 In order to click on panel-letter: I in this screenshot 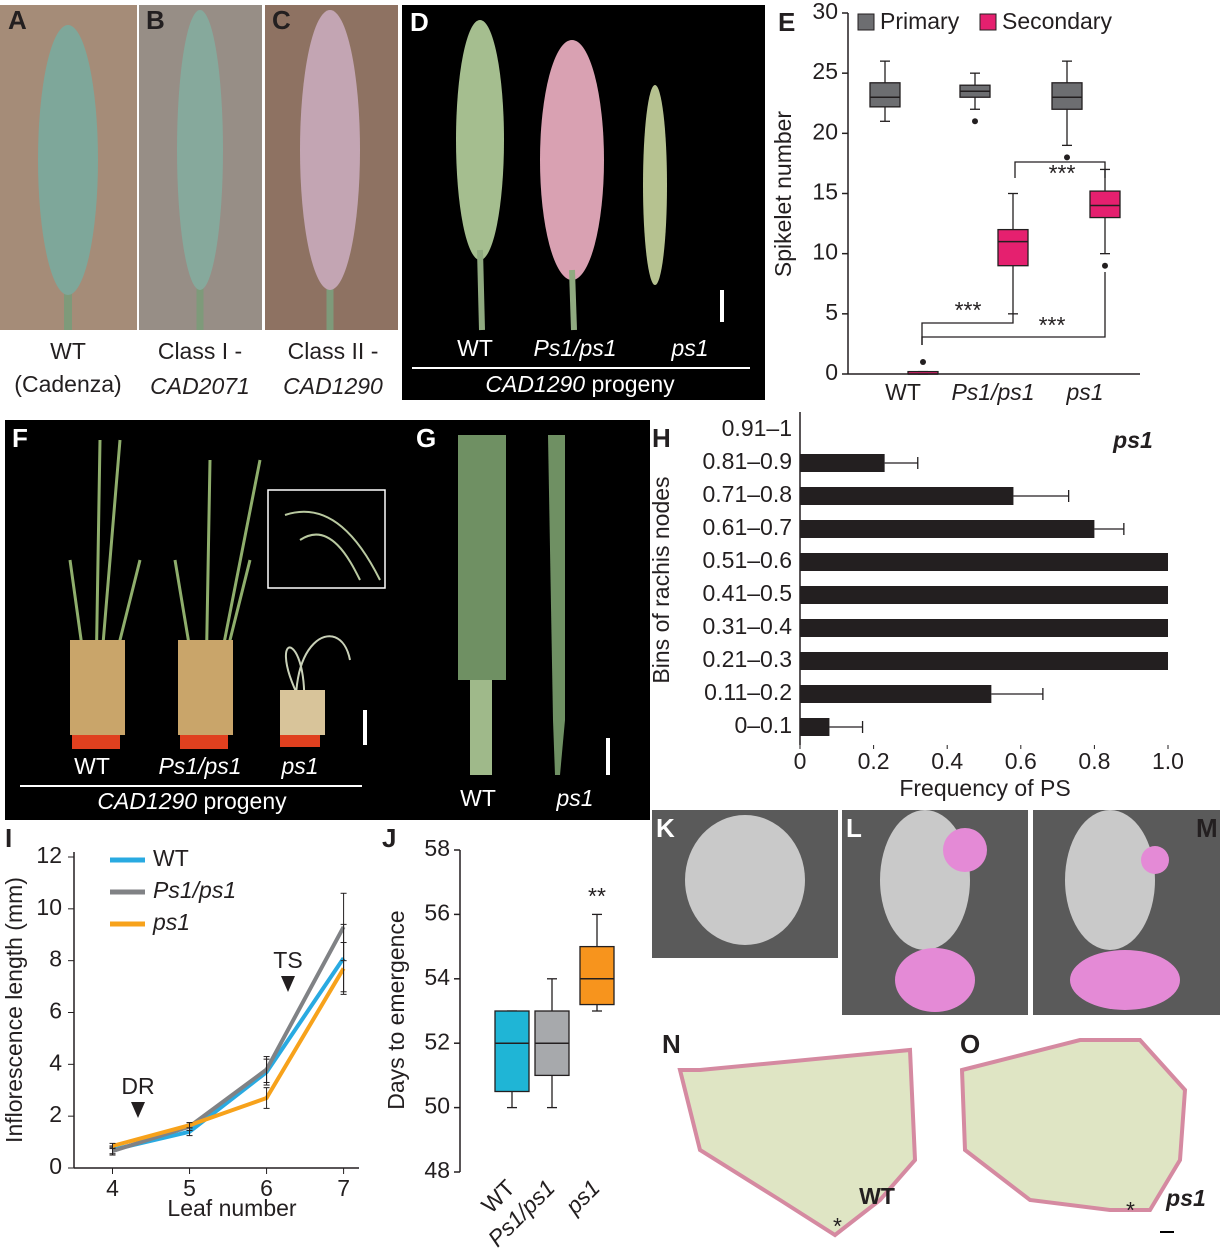, I will do `click(8, 838)`.